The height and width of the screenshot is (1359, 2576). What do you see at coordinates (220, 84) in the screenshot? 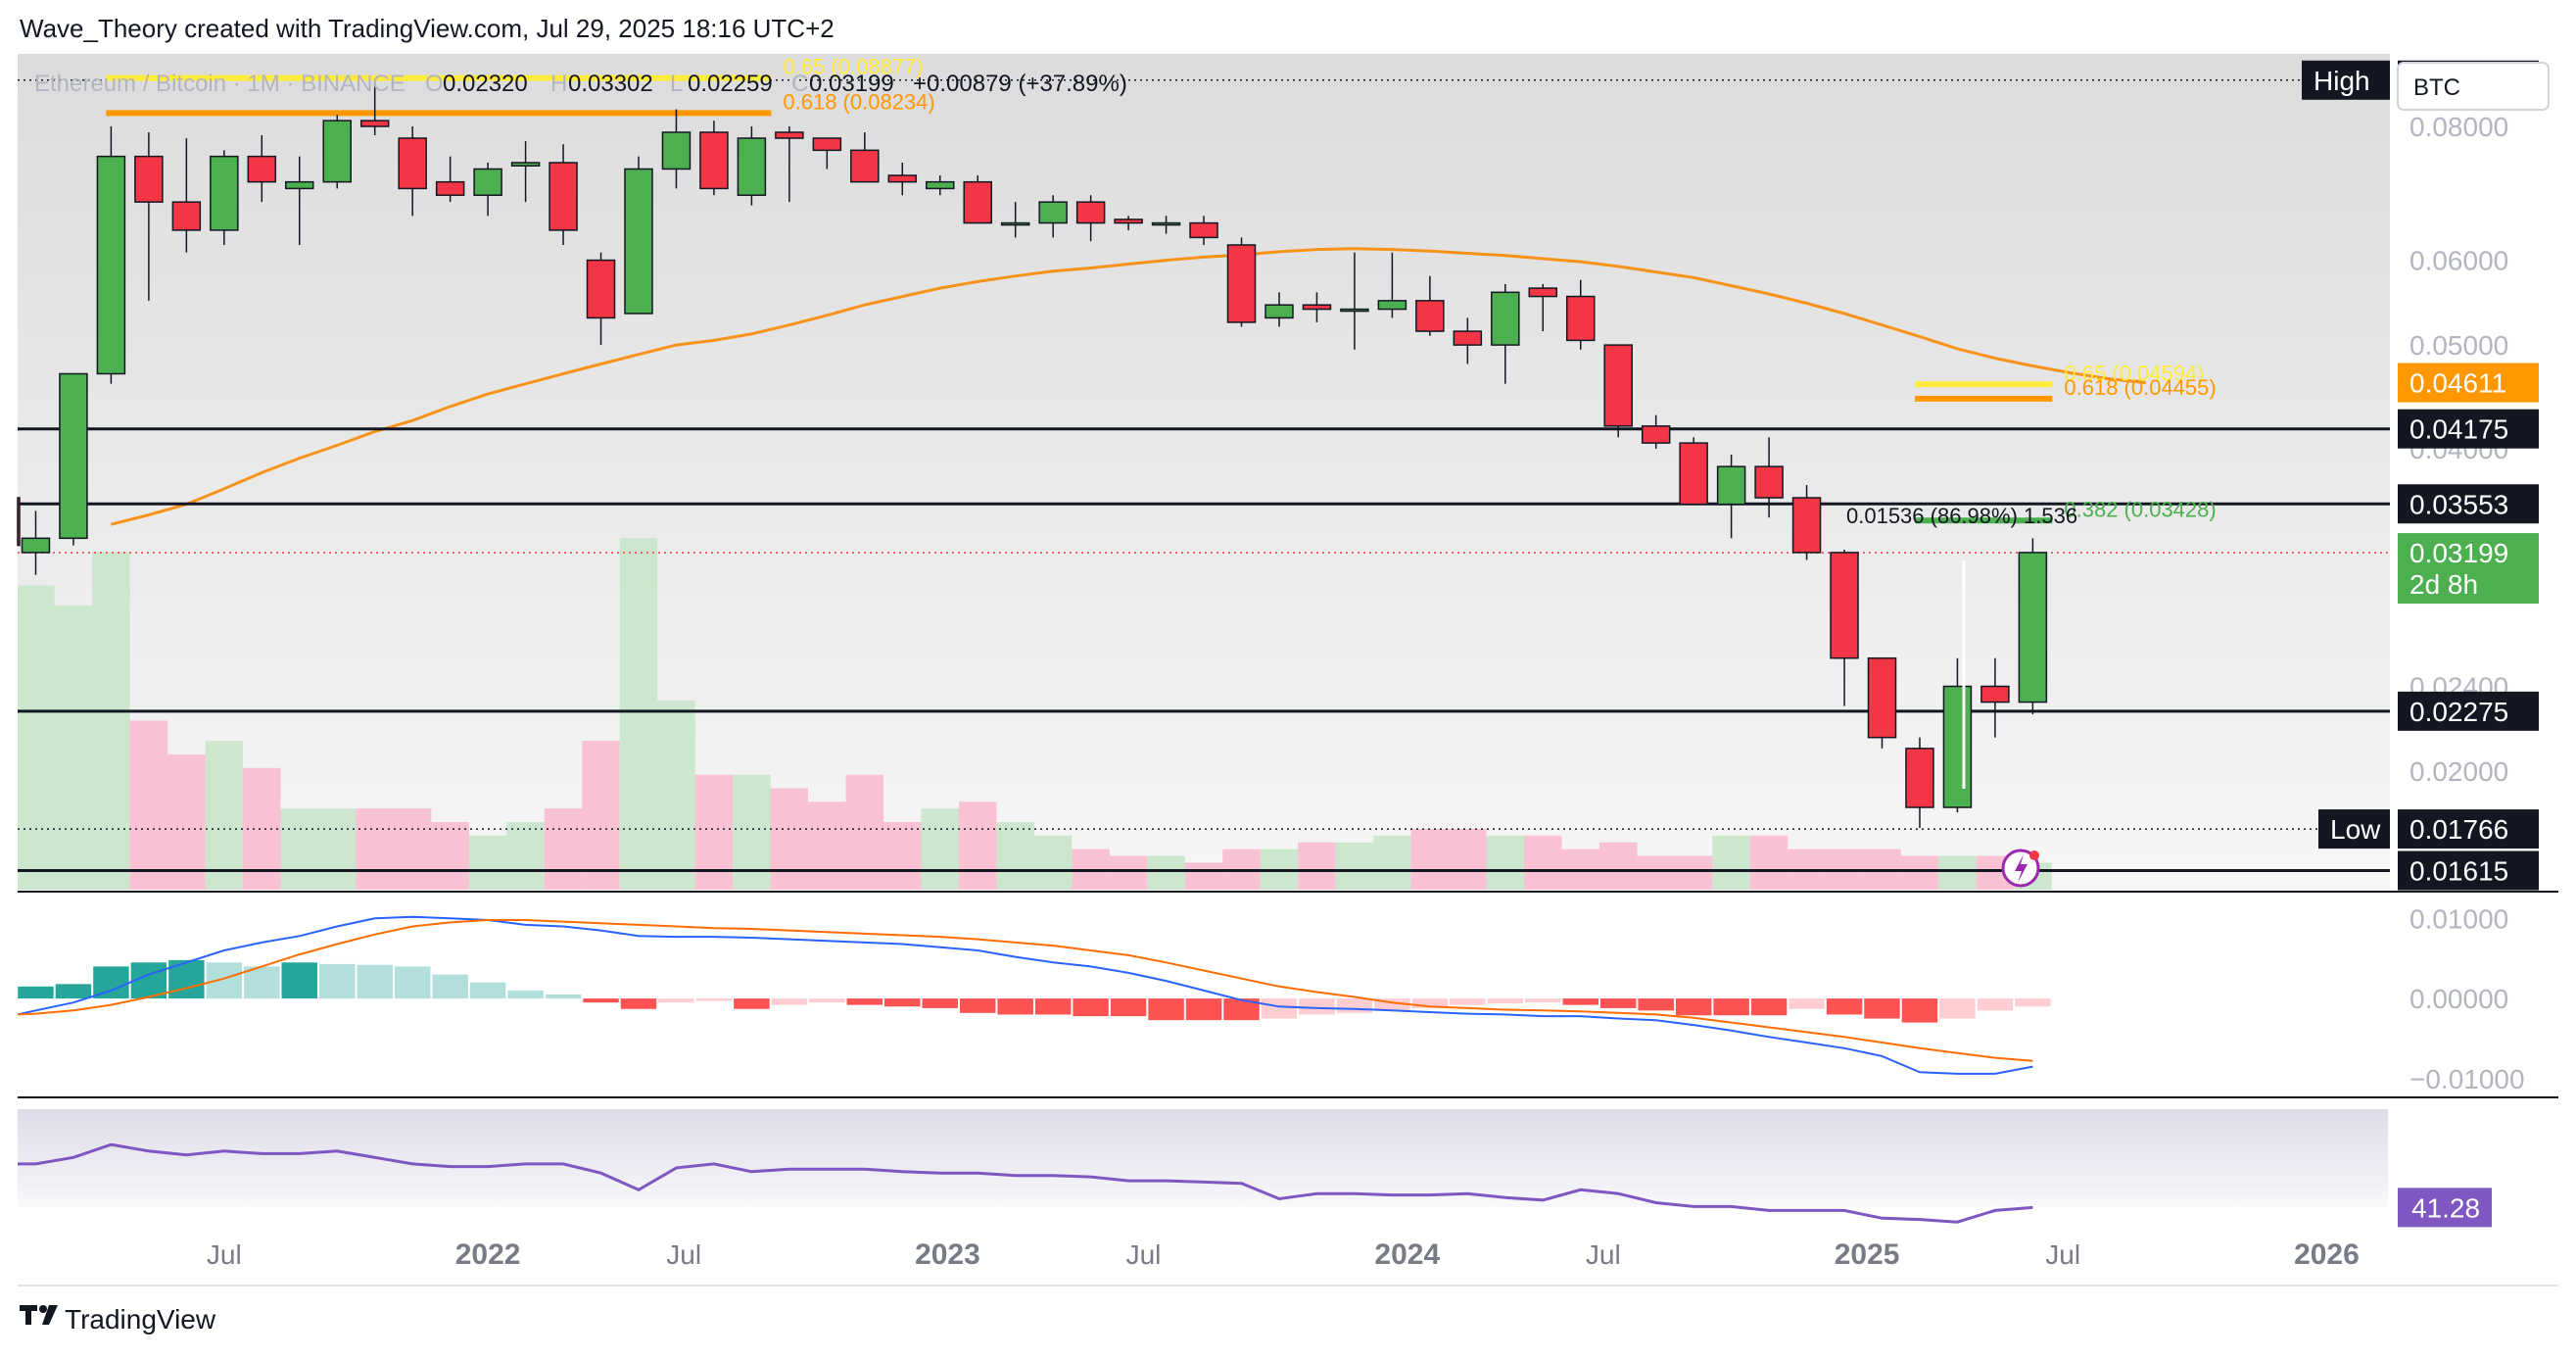
I see `symbol-title: Ethereum / Bitcoin · 1M · BINANCE` at bounding box center [220, 84].